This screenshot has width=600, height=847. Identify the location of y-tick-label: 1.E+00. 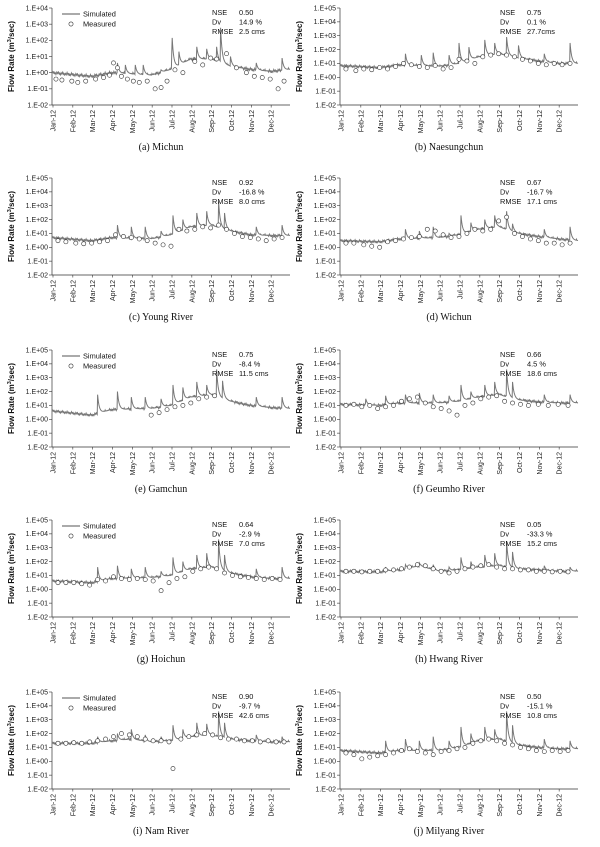
(325, 420).